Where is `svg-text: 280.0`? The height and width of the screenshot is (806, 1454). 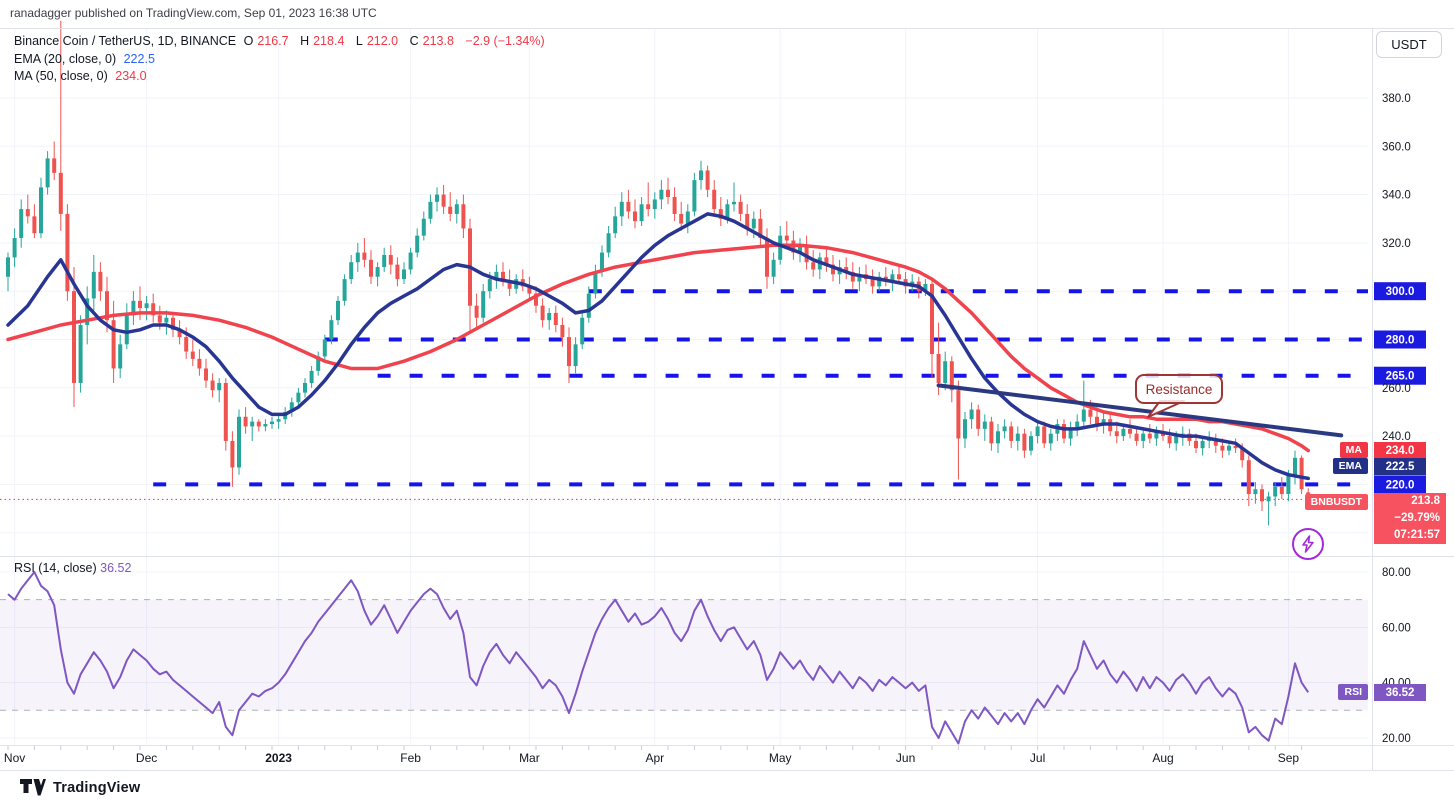
svg-text: 280.0 is located at coordinates (1400, 341).